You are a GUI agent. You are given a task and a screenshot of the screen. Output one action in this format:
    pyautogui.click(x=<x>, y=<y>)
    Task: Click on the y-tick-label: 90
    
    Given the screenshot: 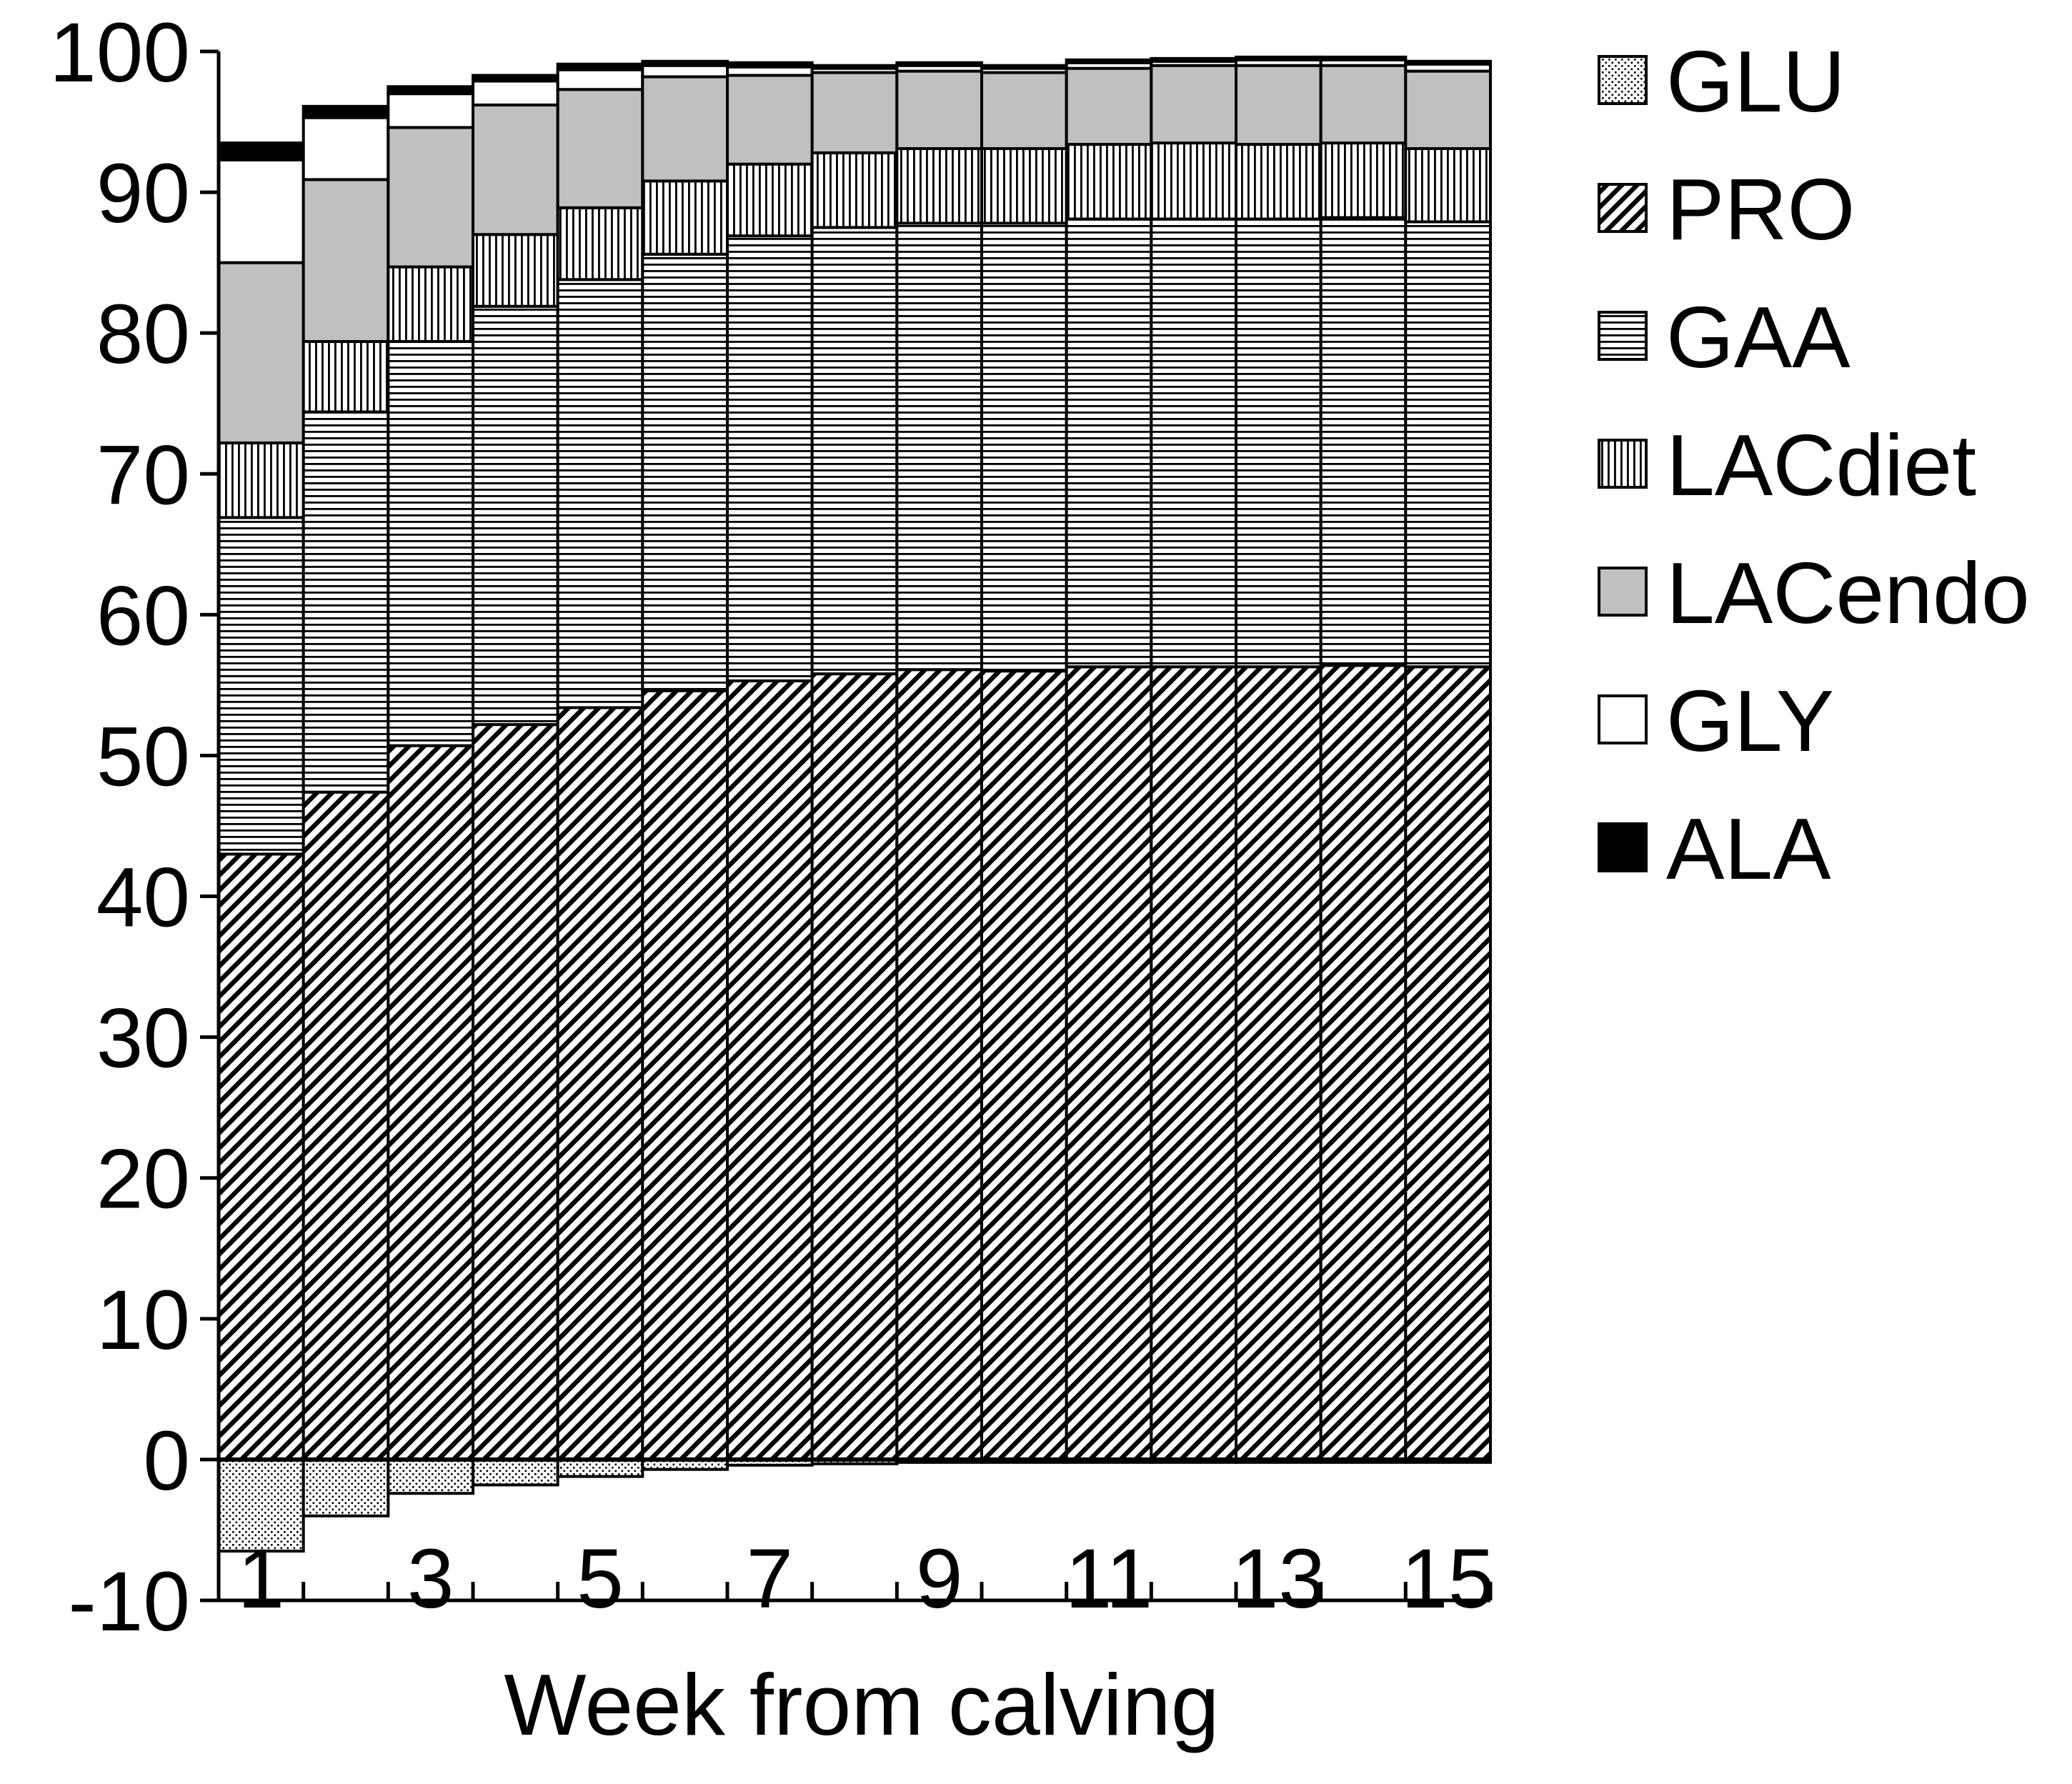 What is the action you would take?
    pyautogui.click(x=143, y=193)
    